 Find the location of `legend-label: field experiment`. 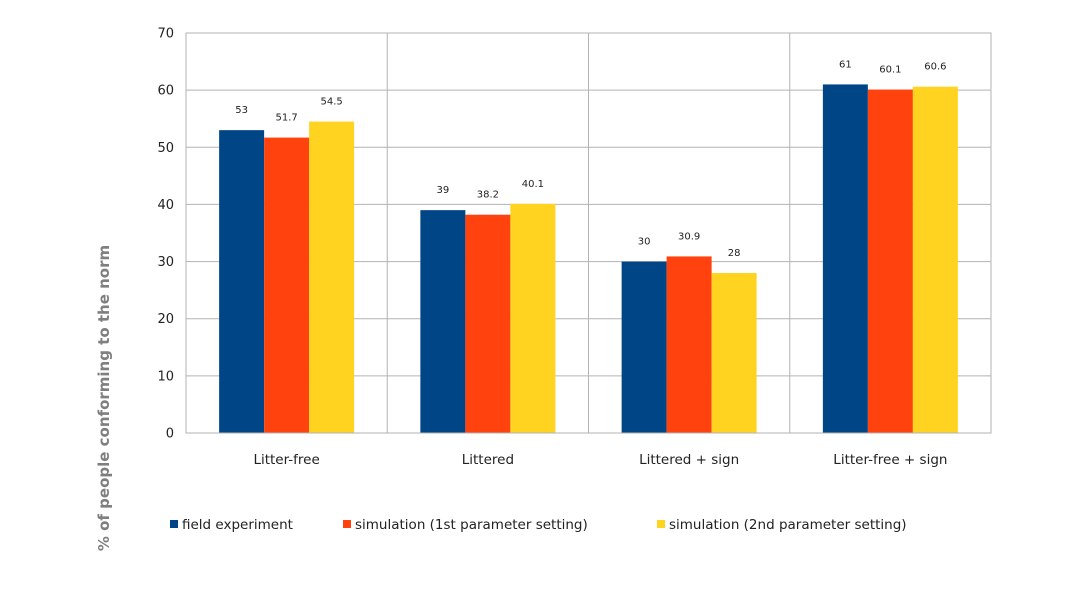

legend-label: field experiment is located at coordinates (237, 525).